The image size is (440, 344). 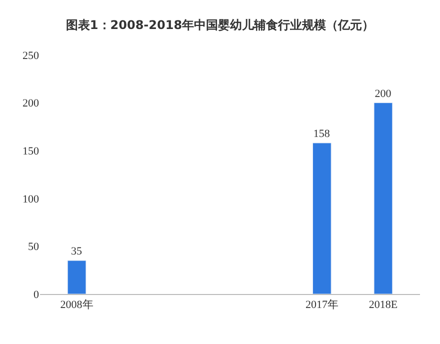 What do you see at coordinates (383, 94) in the screenshot?
I see `data-label: 200` at bounding box center [383, 94].